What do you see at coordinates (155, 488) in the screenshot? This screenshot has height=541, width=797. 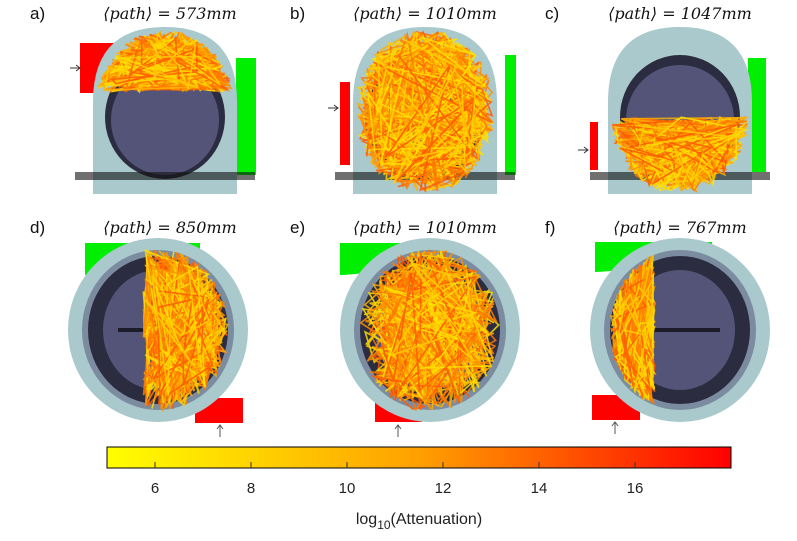 I see `colorbar-tick-label: 6` at bounding box center [155, 488].